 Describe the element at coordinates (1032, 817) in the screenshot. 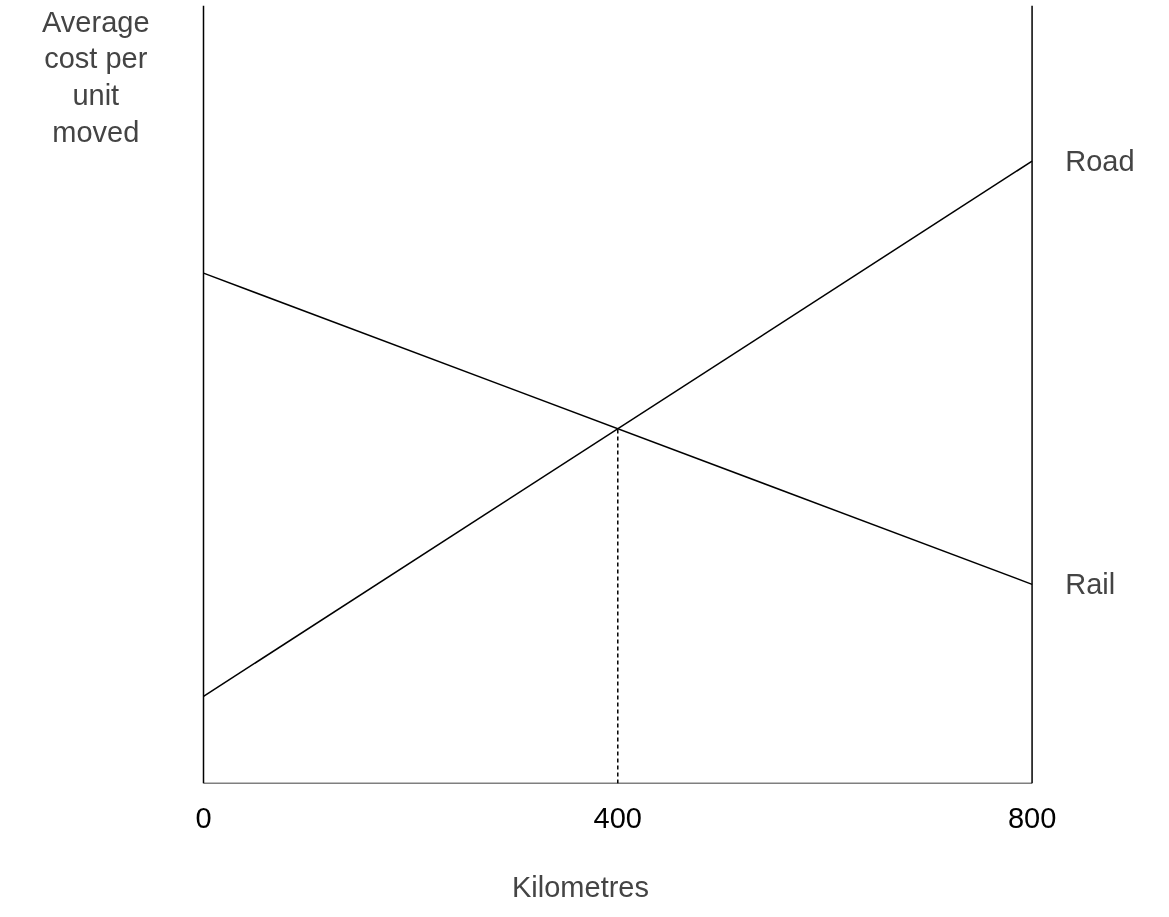

I see `x-tick-label: 800` at that location.